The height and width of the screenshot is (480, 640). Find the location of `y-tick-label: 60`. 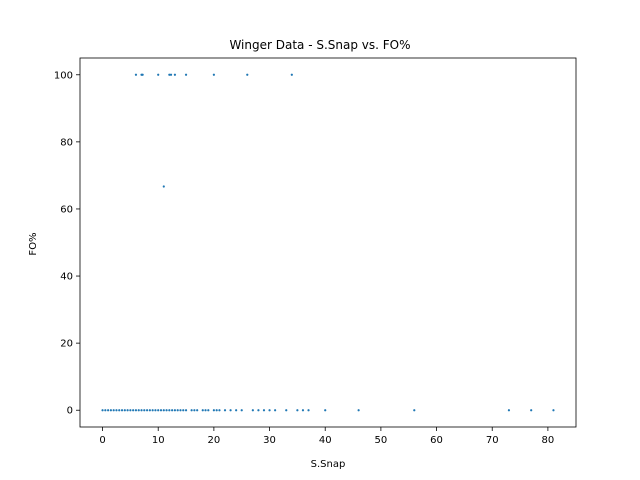

y-tick-label: 60 is located at coordinates (66, 209).